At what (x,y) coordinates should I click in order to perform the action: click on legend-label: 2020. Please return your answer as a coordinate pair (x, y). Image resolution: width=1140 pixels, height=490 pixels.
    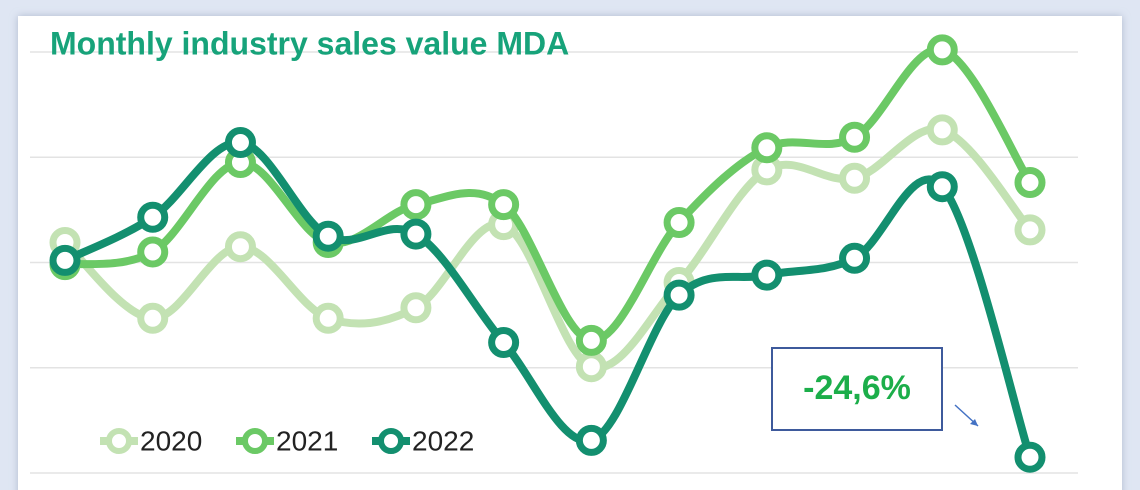
    Looking at the image, I should click on (171, 440).